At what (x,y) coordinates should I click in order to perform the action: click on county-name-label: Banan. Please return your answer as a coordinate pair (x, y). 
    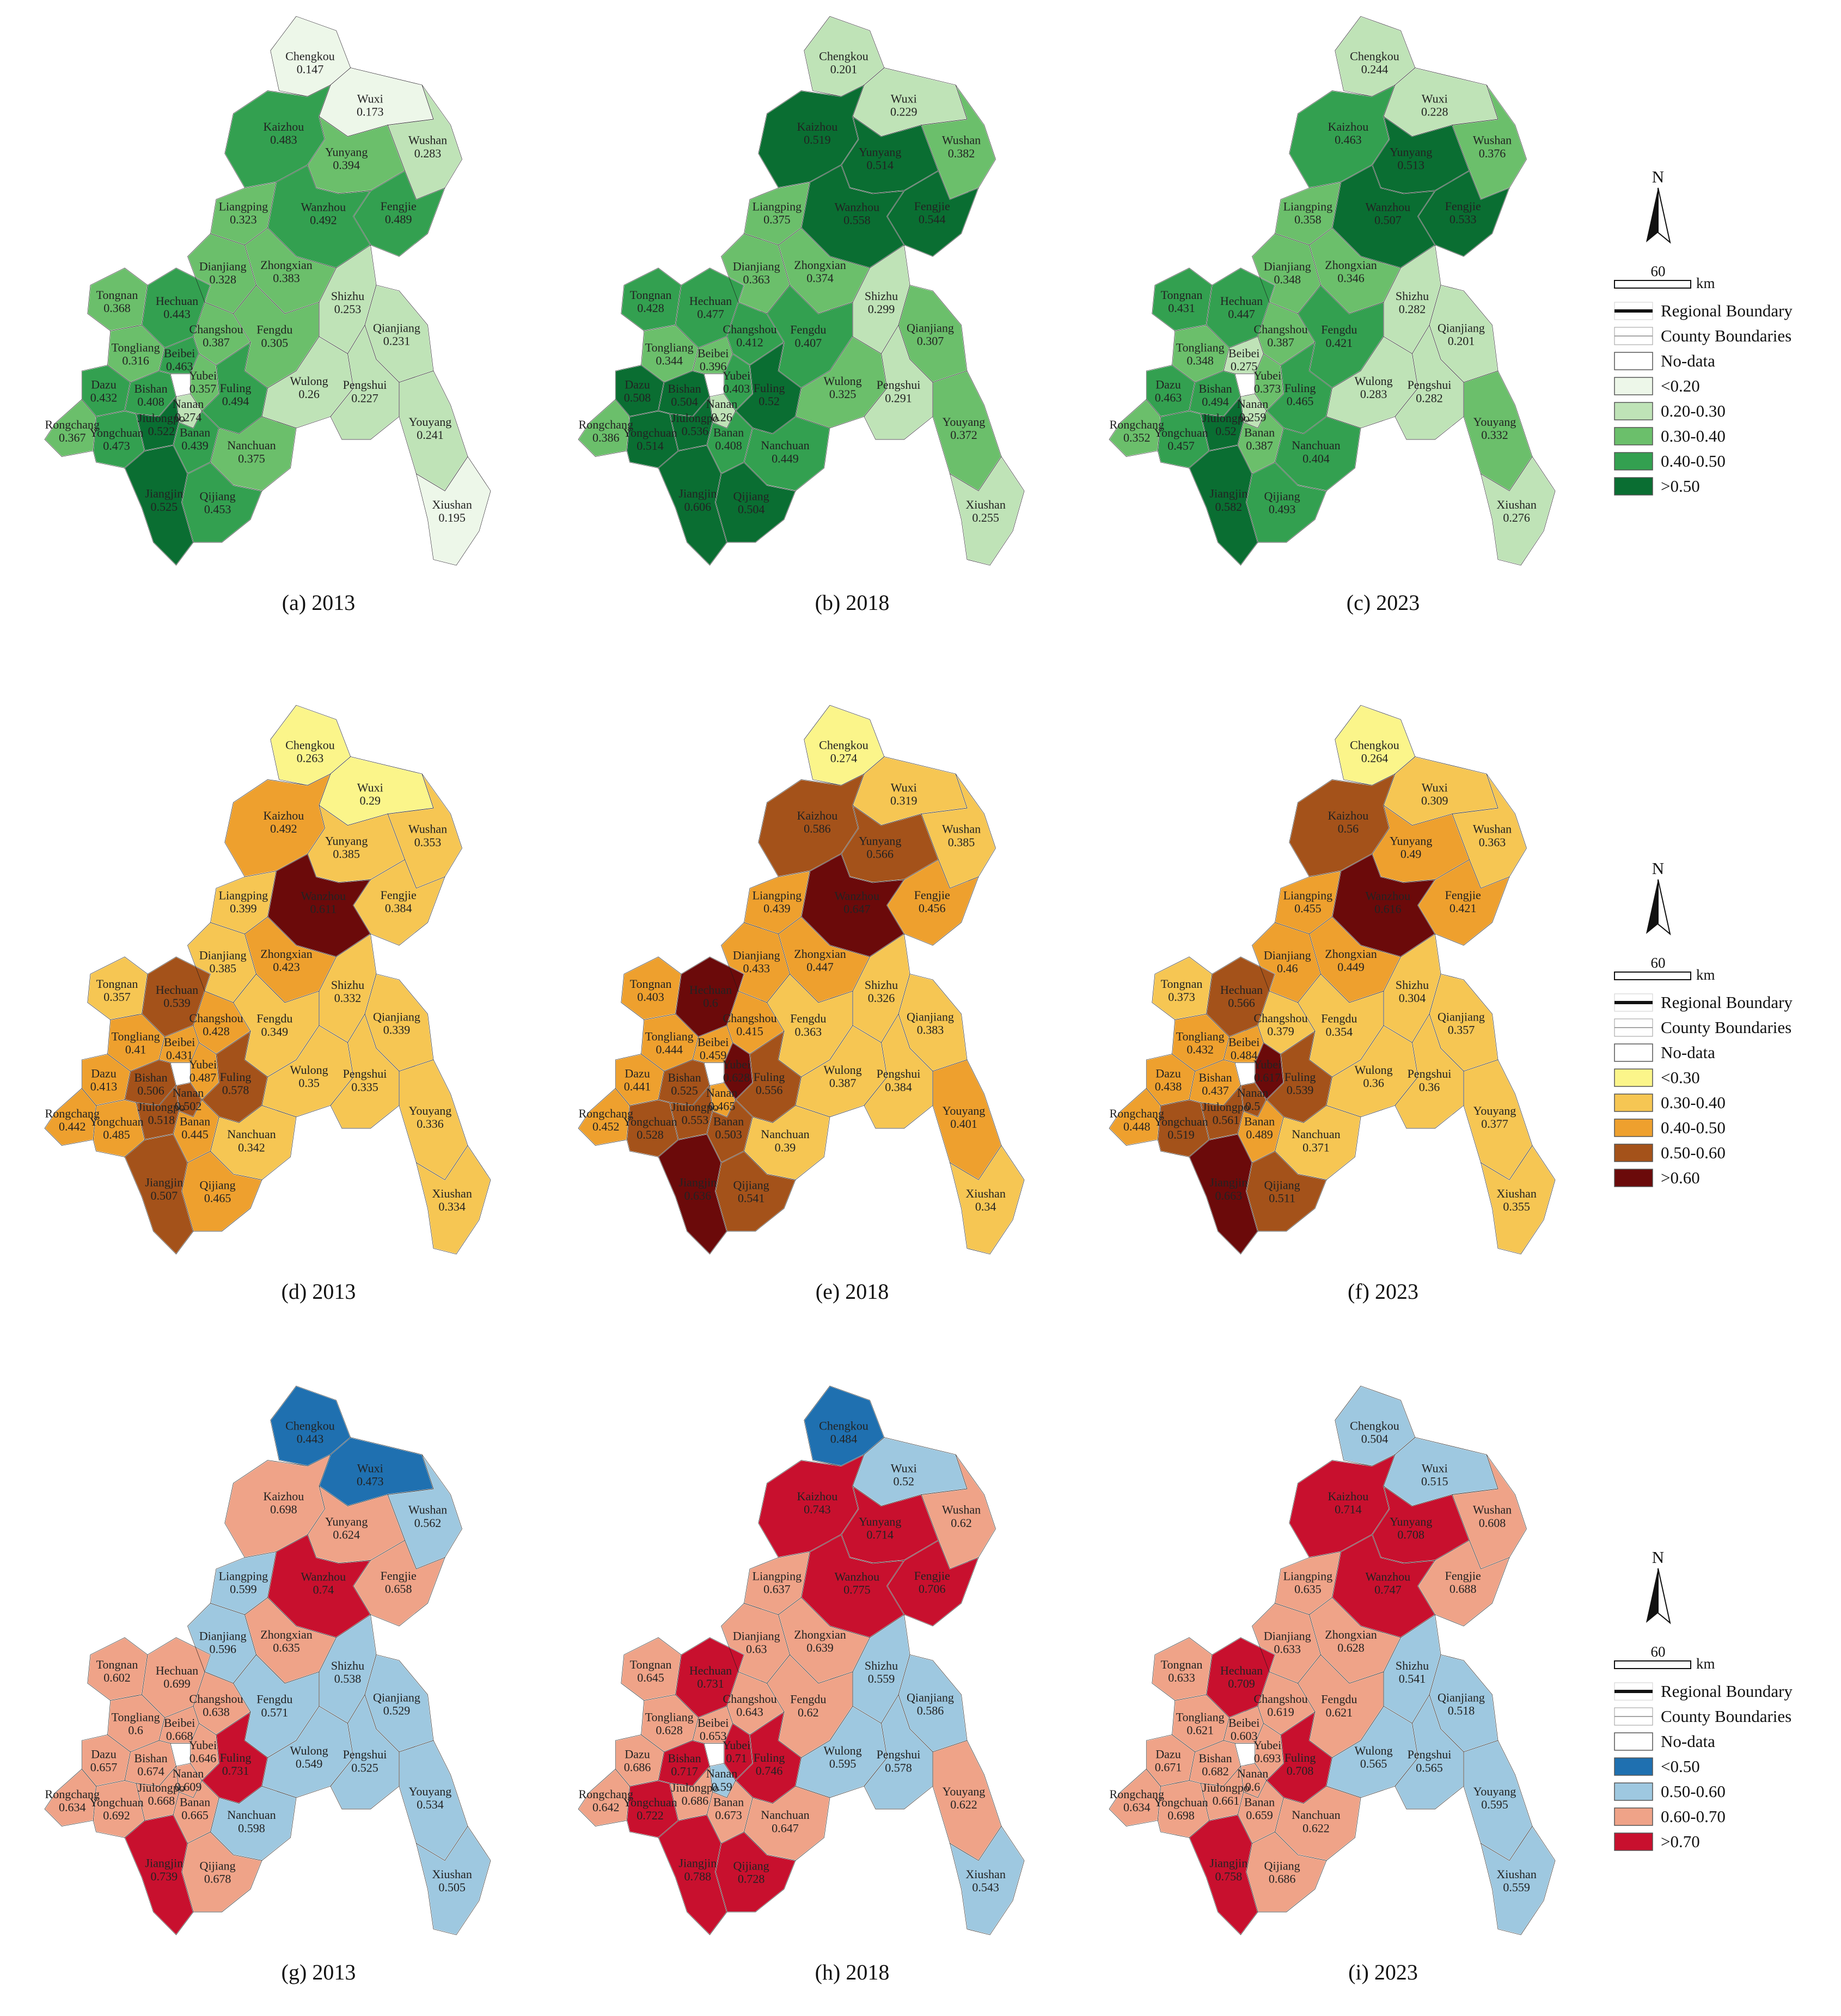
    Looking at the image, I should click on (728, 1121).